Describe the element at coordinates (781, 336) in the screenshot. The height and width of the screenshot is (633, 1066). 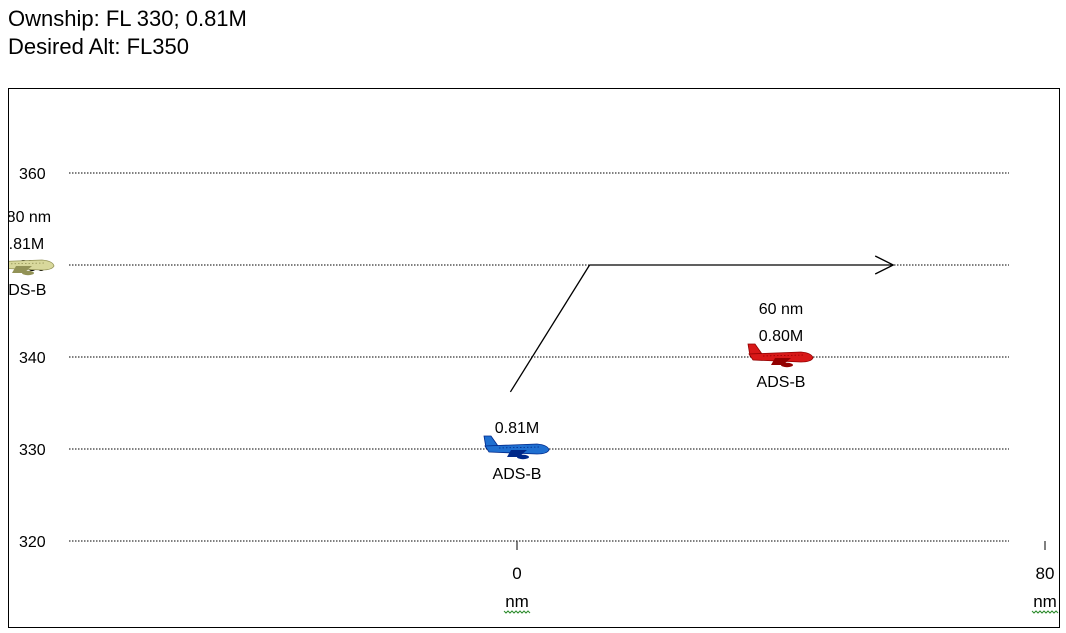
I see `aircraft-info-label: 0.80M` at that location.